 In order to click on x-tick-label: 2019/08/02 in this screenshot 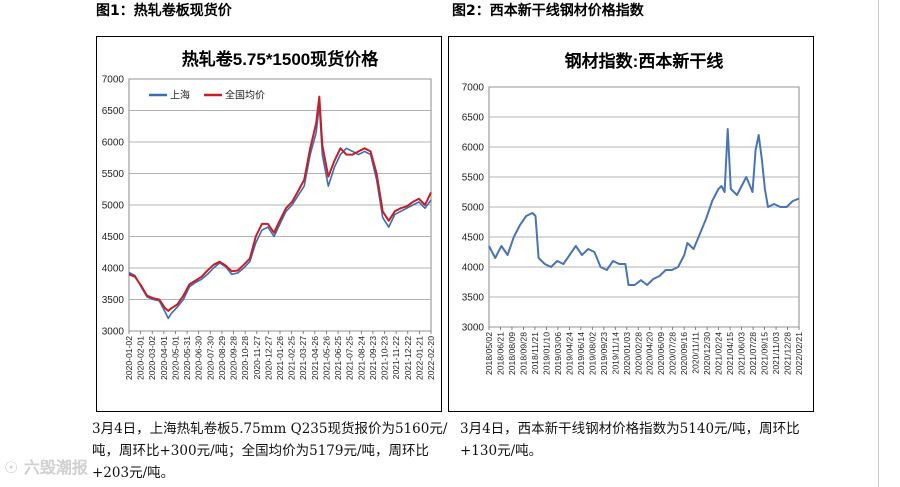, I will do `click(592, 353)`.